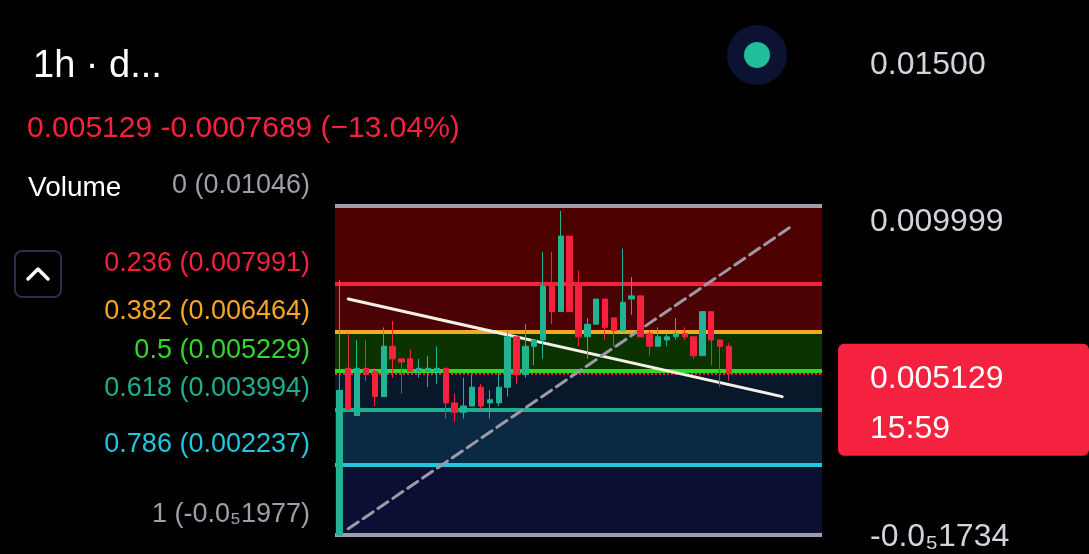 The height and width of the screenshot is (554, 1089). Describe the element at coordinates (937, 220) in the screenshot. I see `y-tick-label: 0.009999` at that location.